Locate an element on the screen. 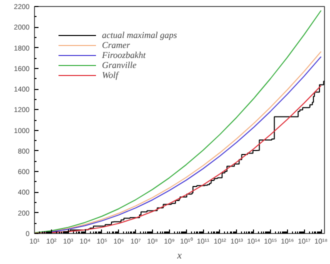  x-axis-title: x is located at coordinates (179, 256).